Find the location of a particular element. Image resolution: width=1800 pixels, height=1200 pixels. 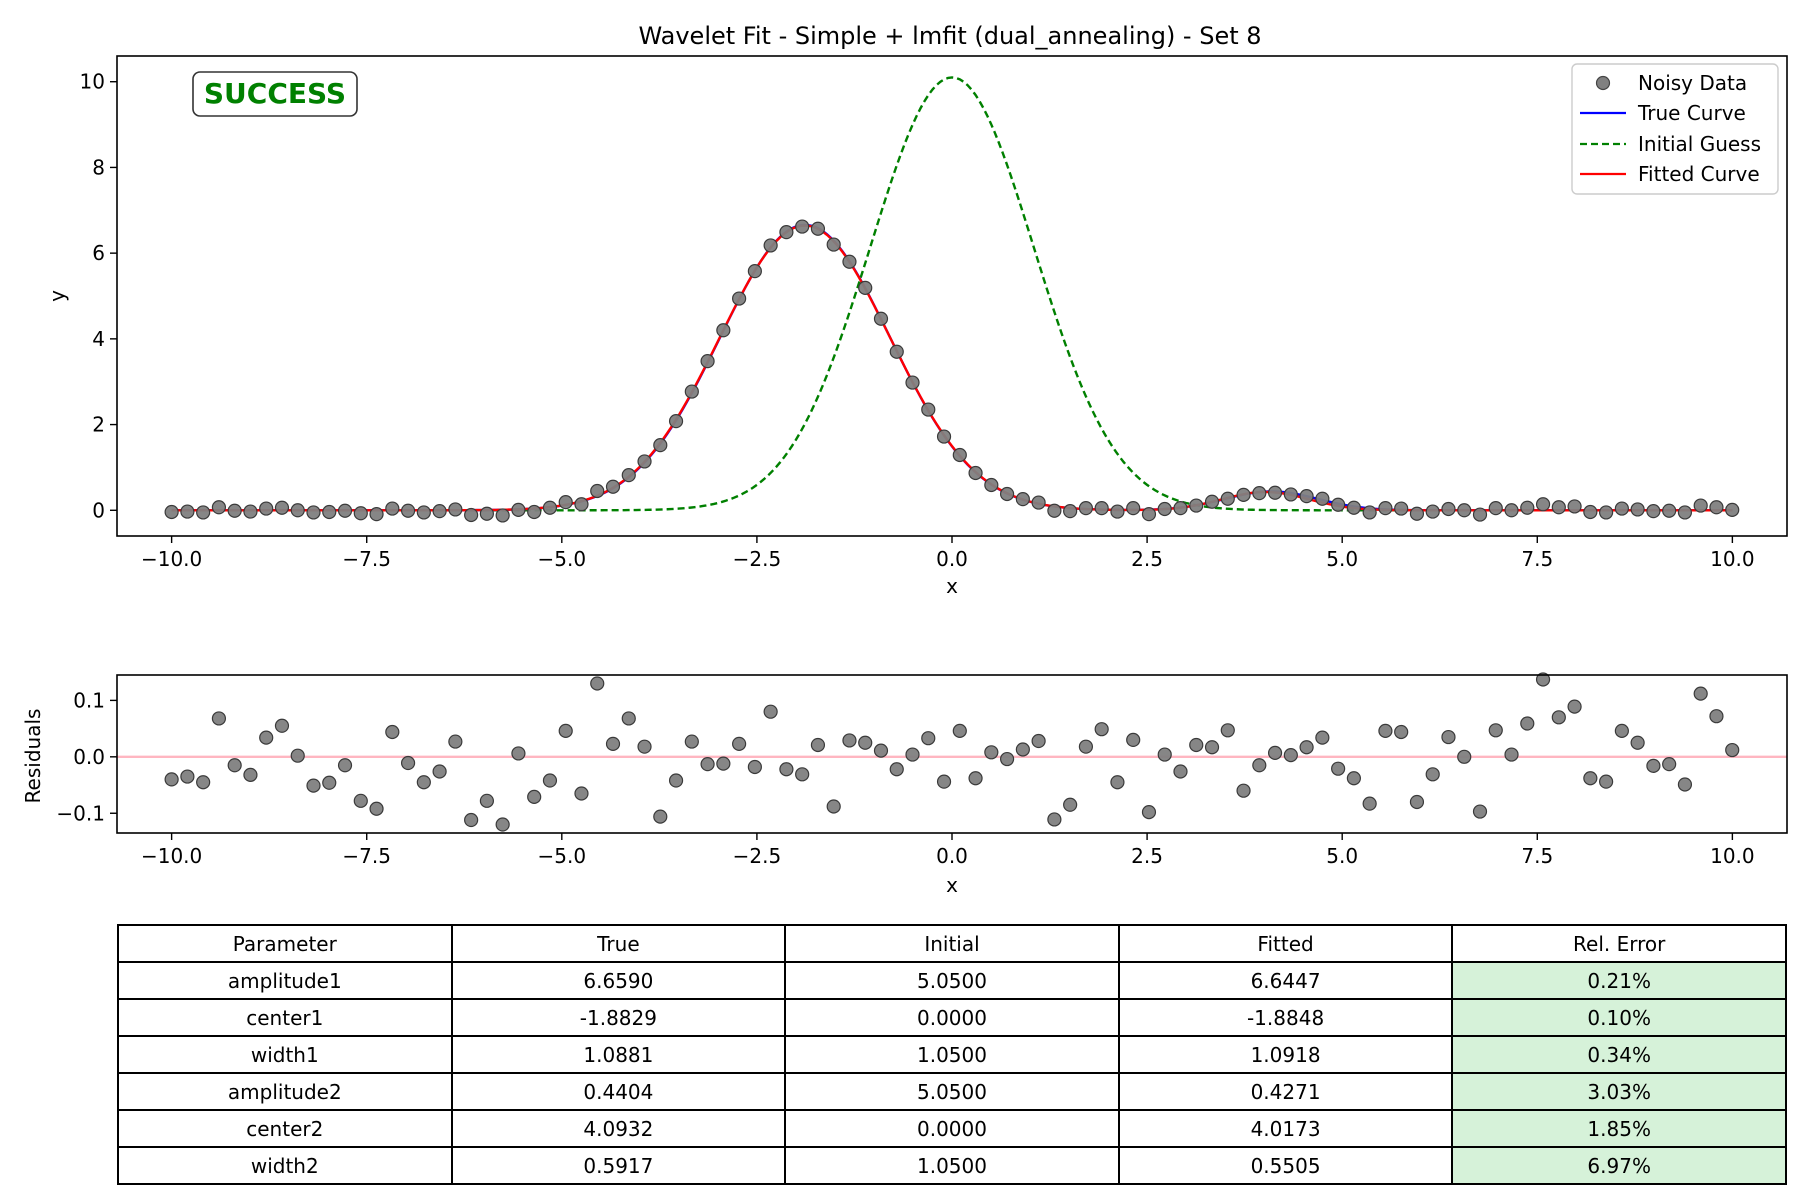

table-cell-true: 4.0932 is located at coordinates (618, 1128).